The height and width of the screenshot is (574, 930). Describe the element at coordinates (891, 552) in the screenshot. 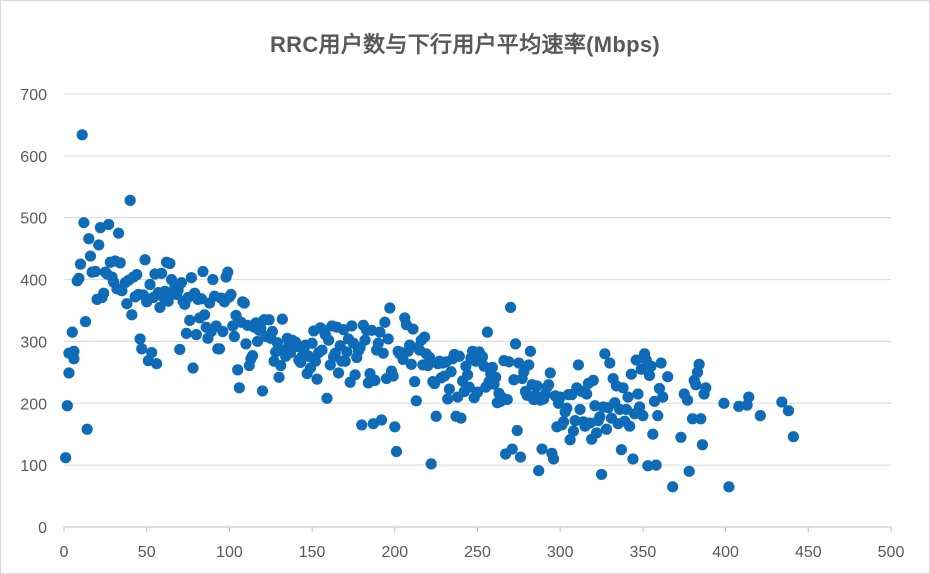

I see `x-tick-label: 500` at that location.